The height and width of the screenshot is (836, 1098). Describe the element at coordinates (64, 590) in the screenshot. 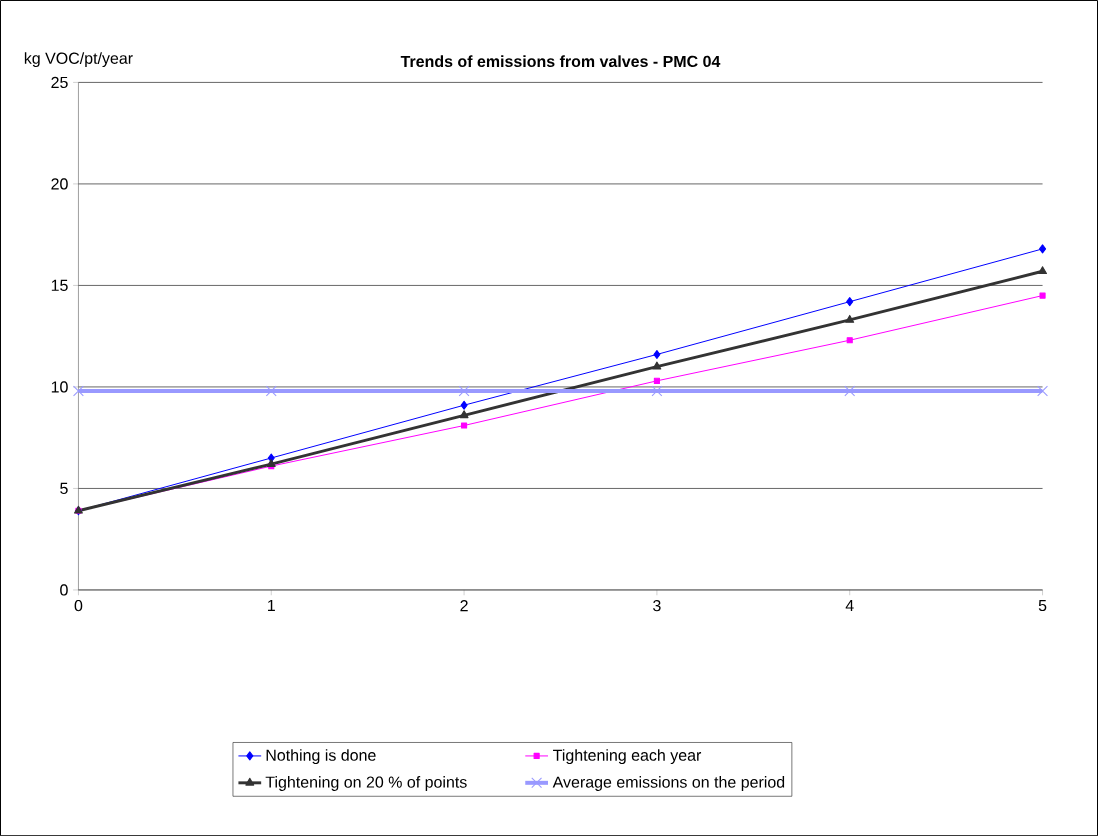

I see `y-tick-label: 0` at that location.